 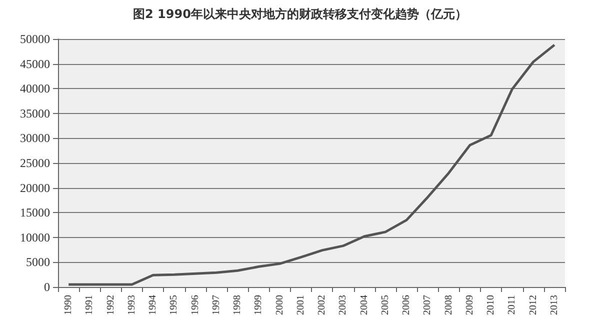 I want to click on x-tick-label: 1990, so click(x=68, y=305).